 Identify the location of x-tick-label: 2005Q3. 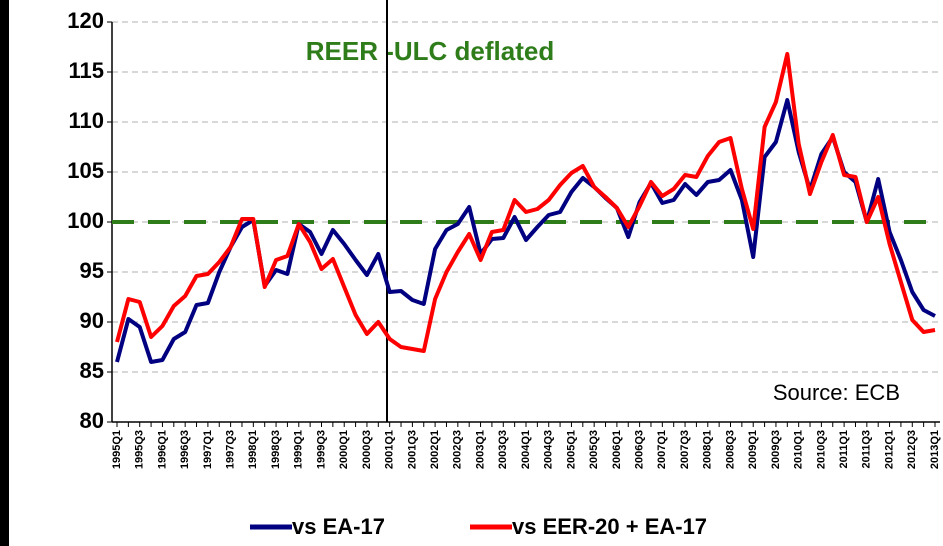
(594, 449).